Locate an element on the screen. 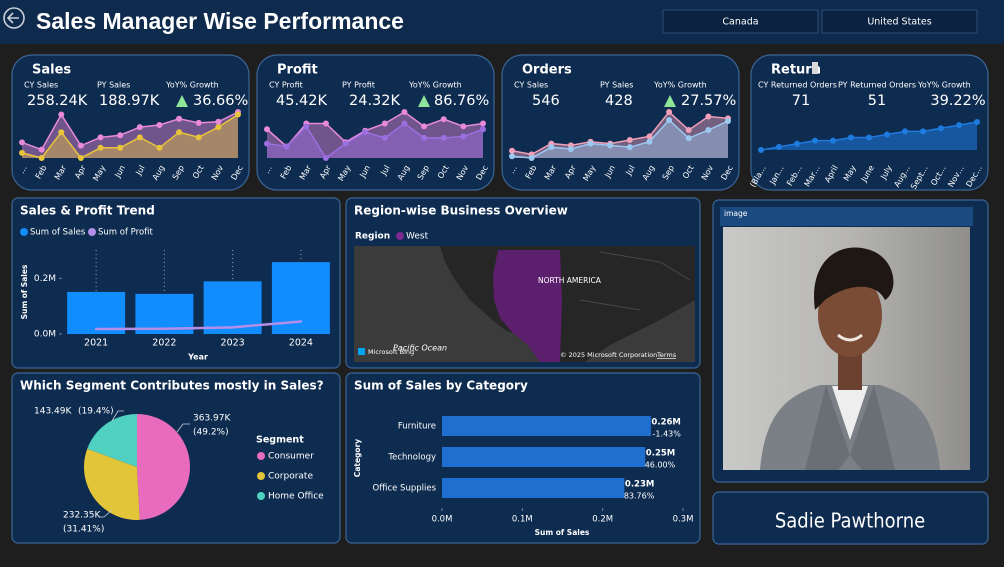  profile-name: Sadie Pawthorne is located at coordinates (850, 521).